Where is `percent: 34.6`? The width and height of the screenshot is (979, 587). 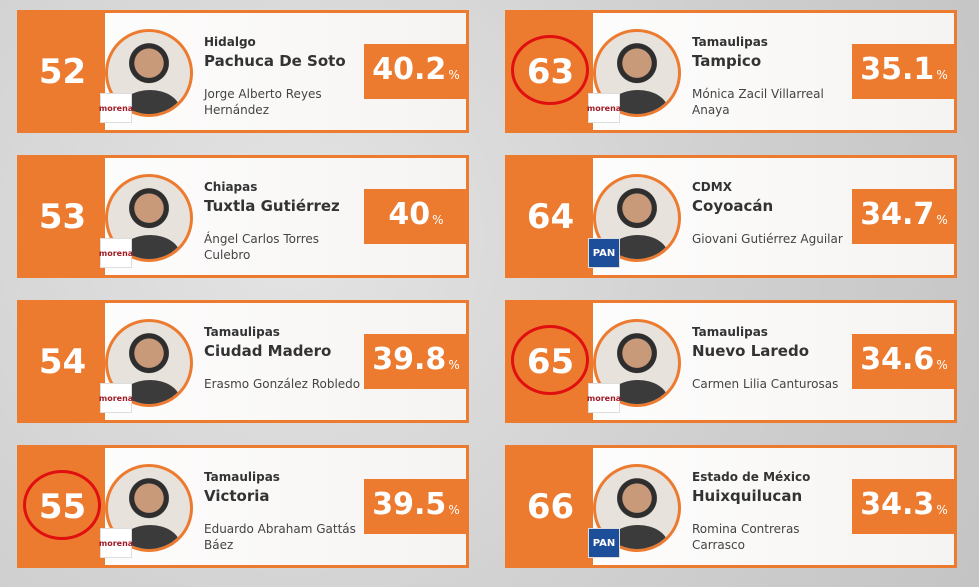 percent: 34.6 is located at coordinates (897, 359).